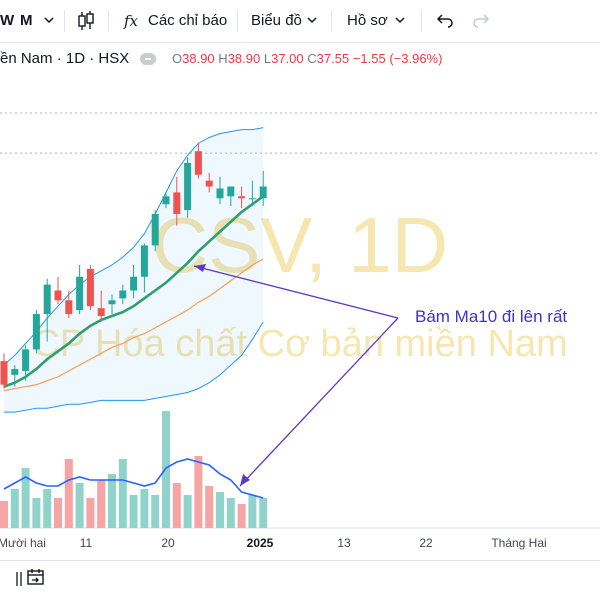 This screenshot has width=600, height=601. I want to click on x-tick-label: 13, so click(344, 543).